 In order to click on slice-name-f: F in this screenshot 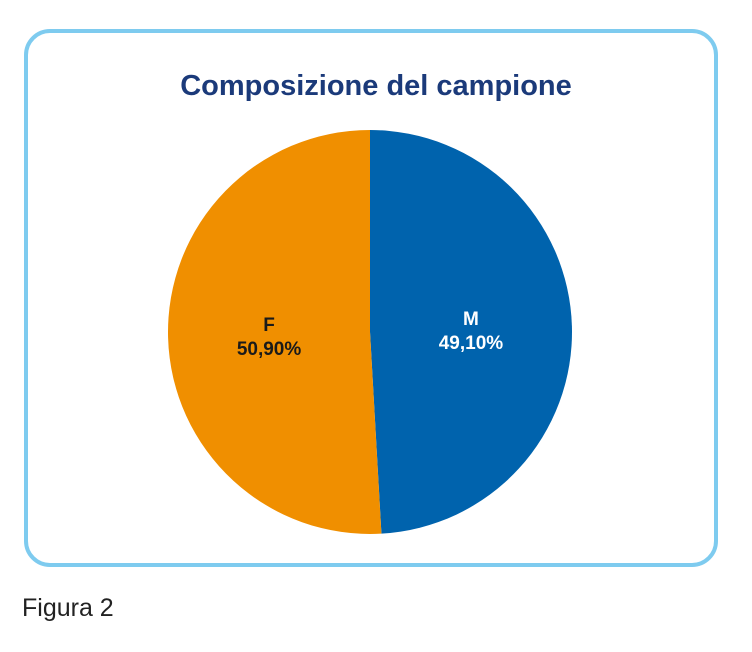, I will do `click(269, 325)`.